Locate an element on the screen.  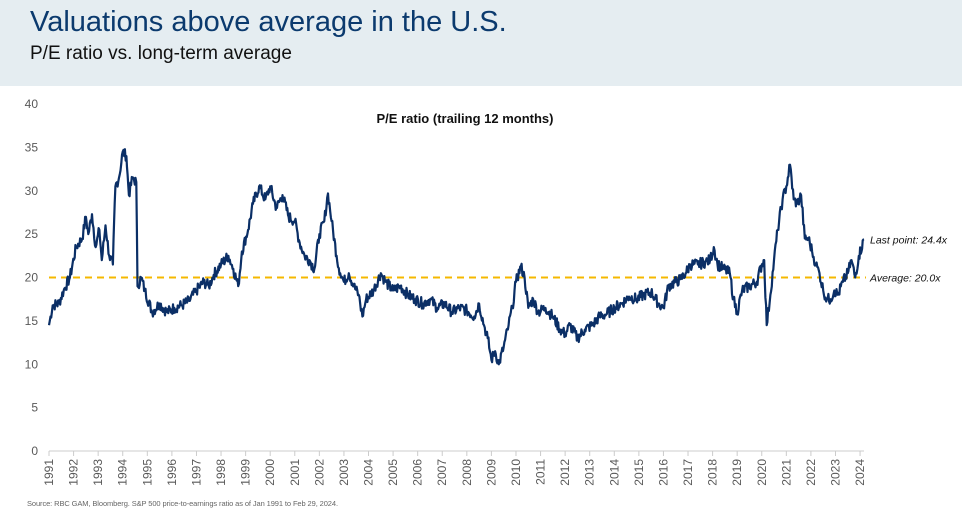
x-tick-label: 2009 is located at coordinates (491, 472).